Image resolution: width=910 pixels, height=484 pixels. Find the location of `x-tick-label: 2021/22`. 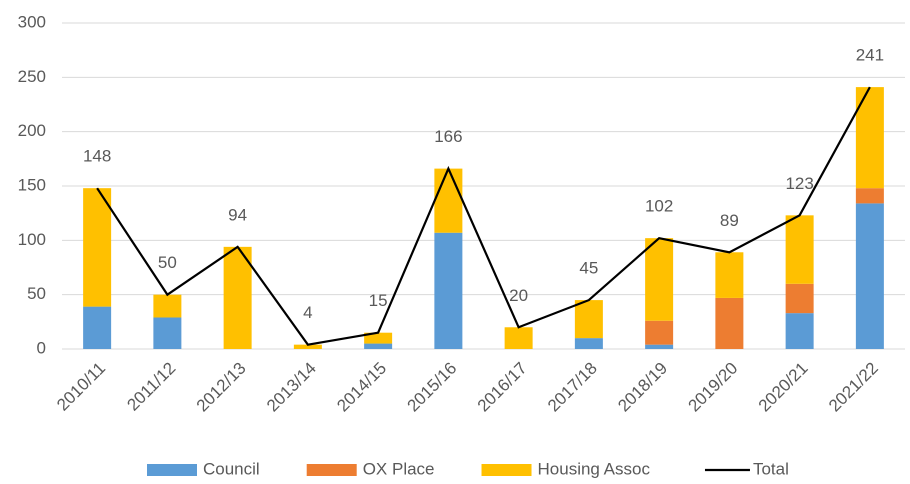

x-tick-label: 2021/22 is located at coordinates (853, 387).